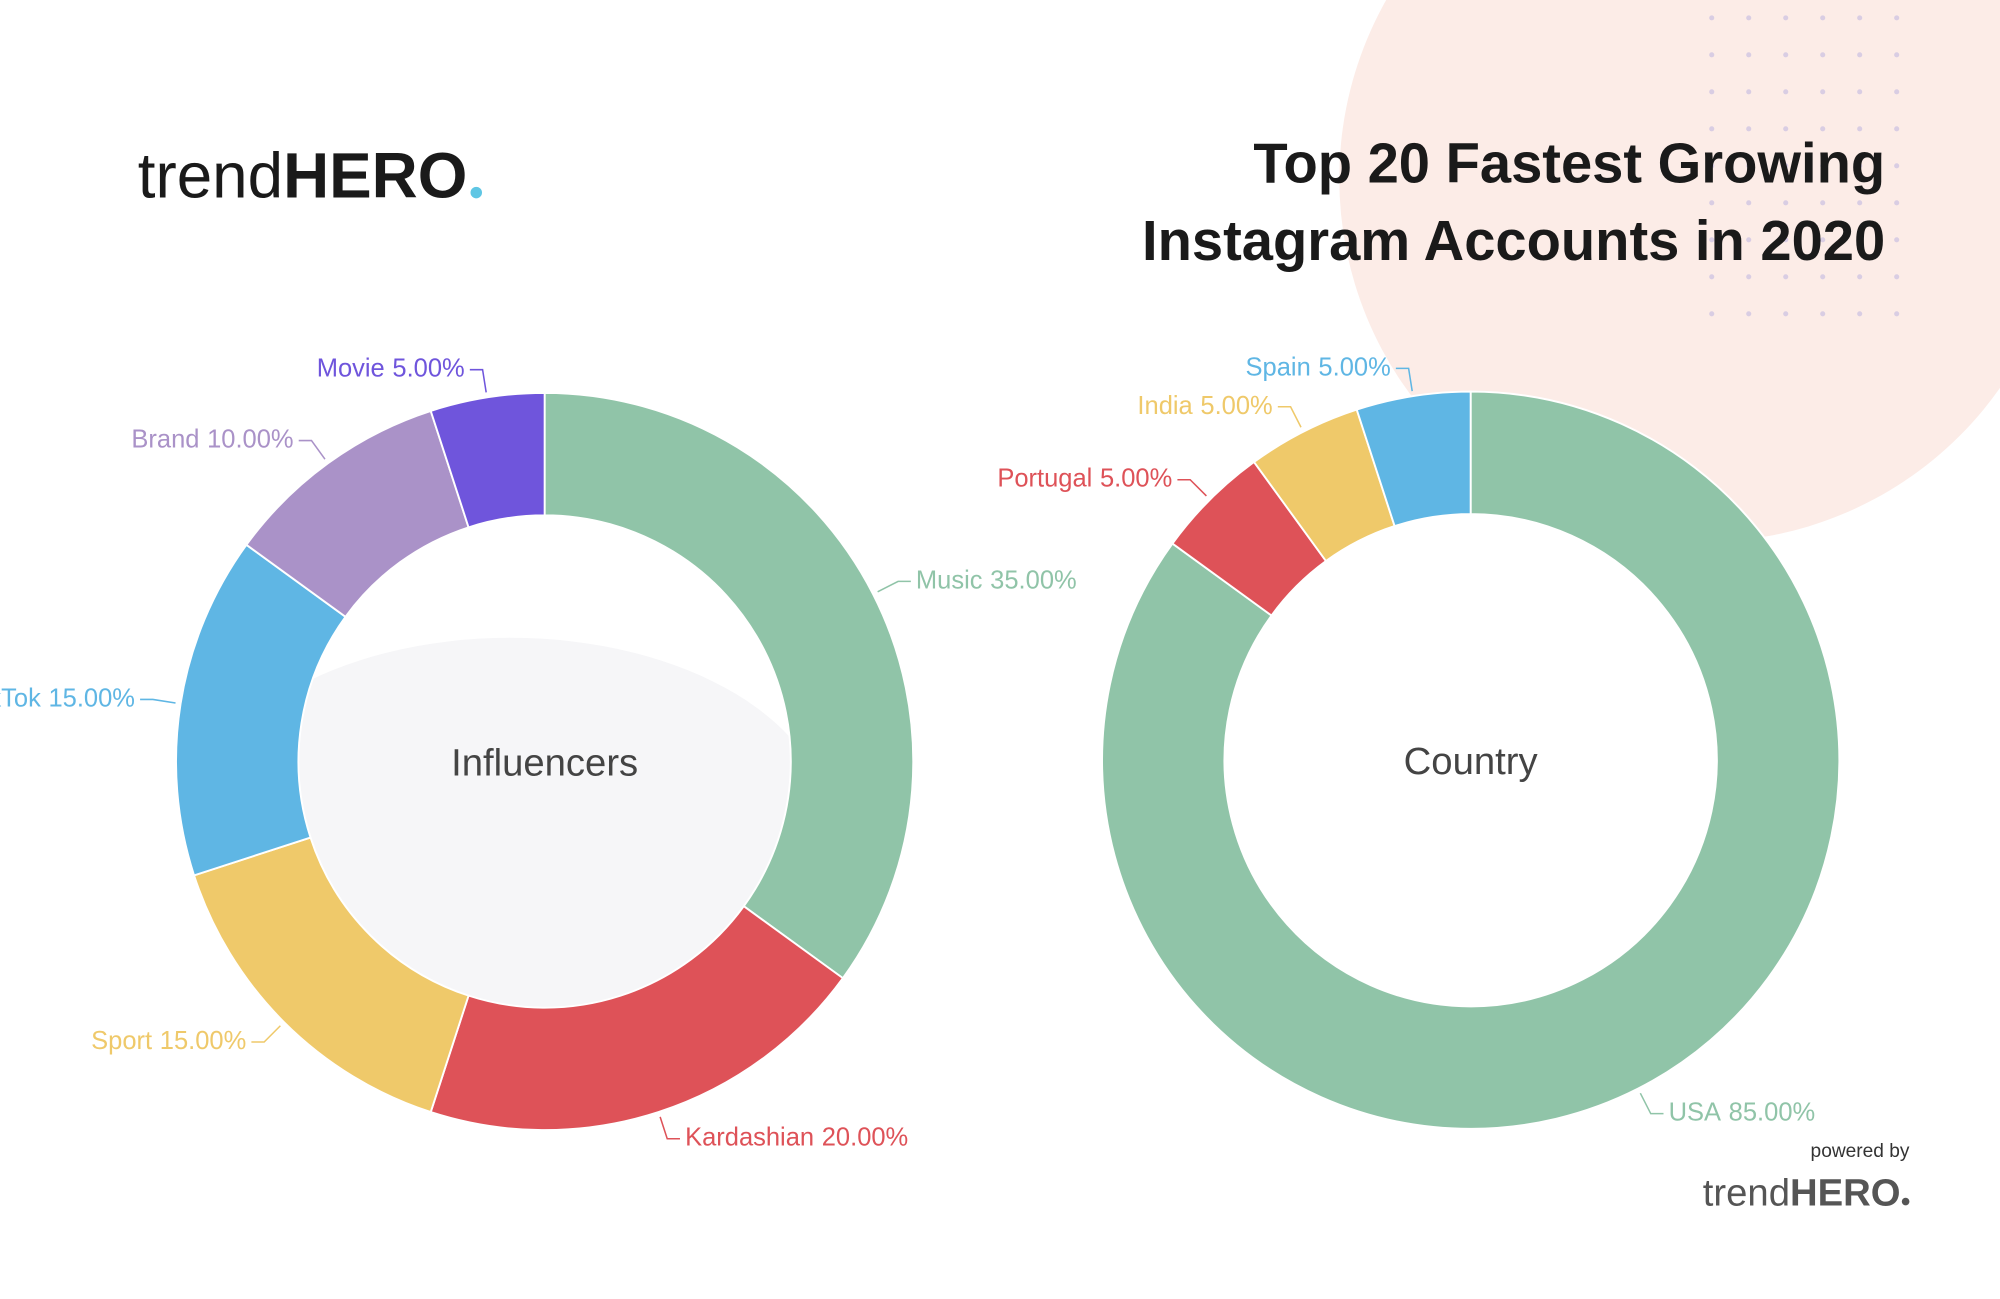  What do you see at coordinates (250, 439) in the screenshot?
I see `value-label: 10.00%` at bounding box center [250, 439].